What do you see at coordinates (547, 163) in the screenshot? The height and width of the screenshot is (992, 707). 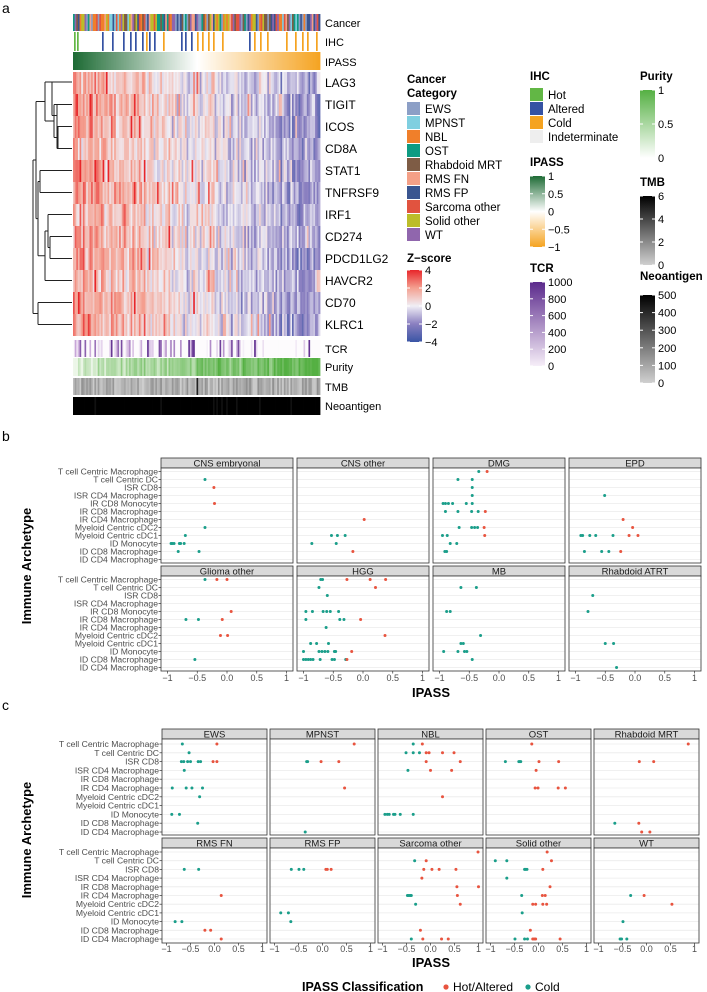 I see `ipass-colorbar-title: IPASS` at bounding box center [547, 163].